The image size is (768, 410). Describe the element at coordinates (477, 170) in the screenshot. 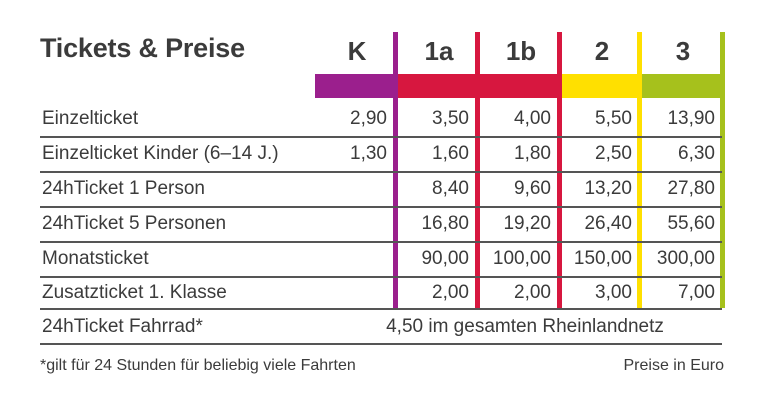

I see `zone-line-1a` at that location.